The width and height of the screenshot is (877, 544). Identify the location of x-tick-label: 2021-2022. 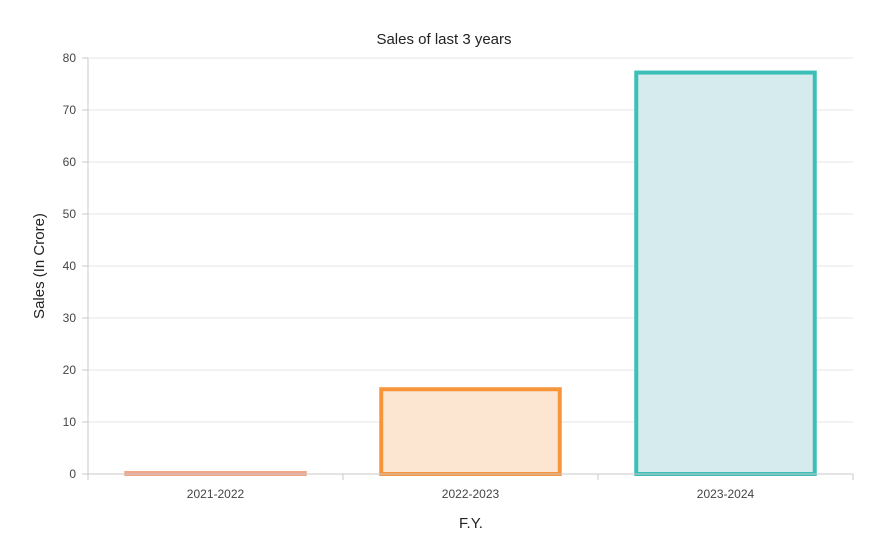
(216, 494).